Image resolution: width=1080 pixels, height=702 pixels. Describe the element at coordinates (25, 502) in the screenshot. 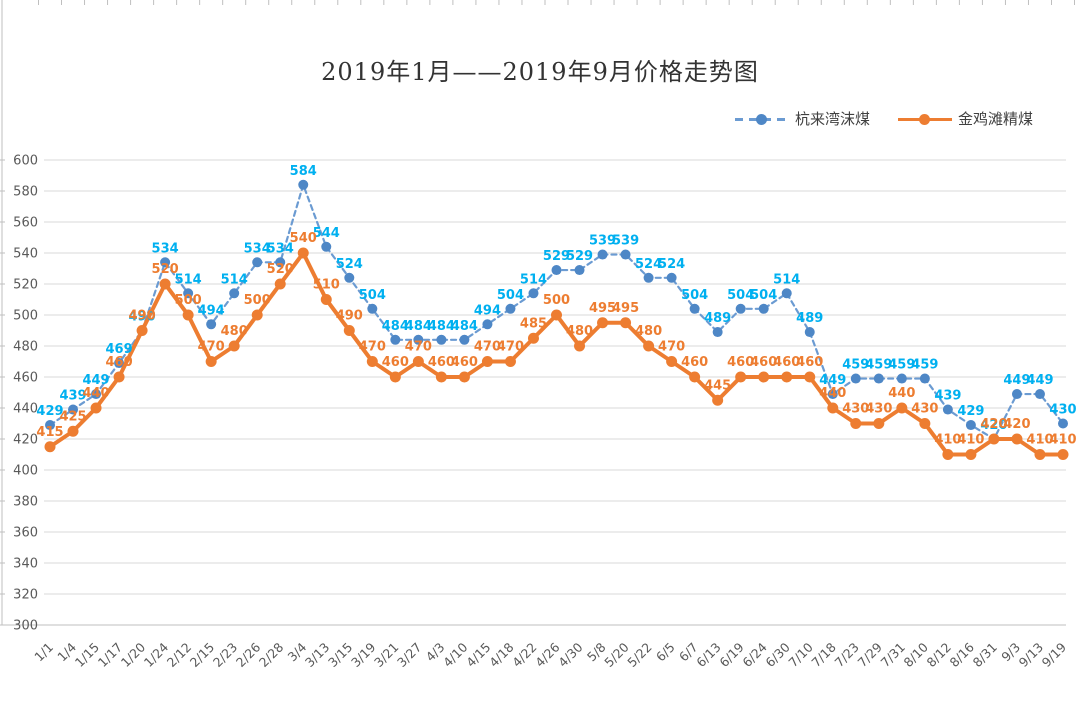

I see `svg-text: 380` at that location.